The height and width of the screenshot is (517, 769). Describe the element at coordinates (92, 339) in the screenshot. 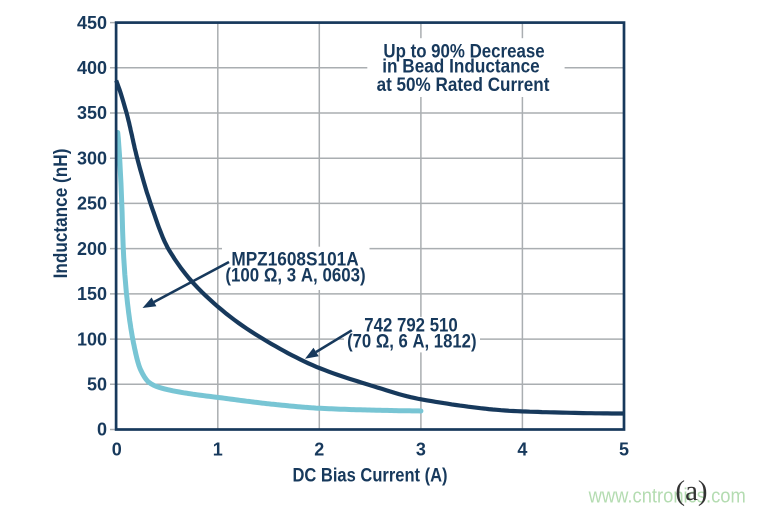

I see `svg-text: 100` at that location.